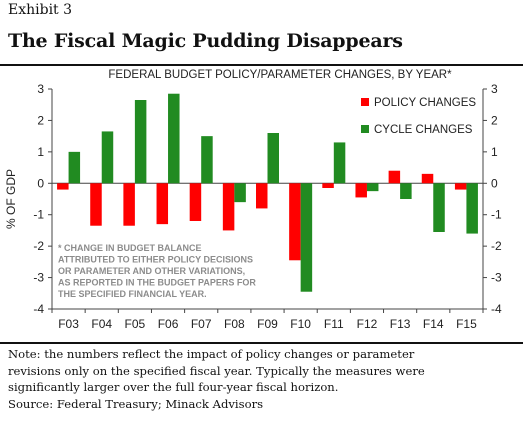 Image resolution: width=523 pixels, height=423 pixels. I want to click on policy-bar-f10, so click(295, 222).